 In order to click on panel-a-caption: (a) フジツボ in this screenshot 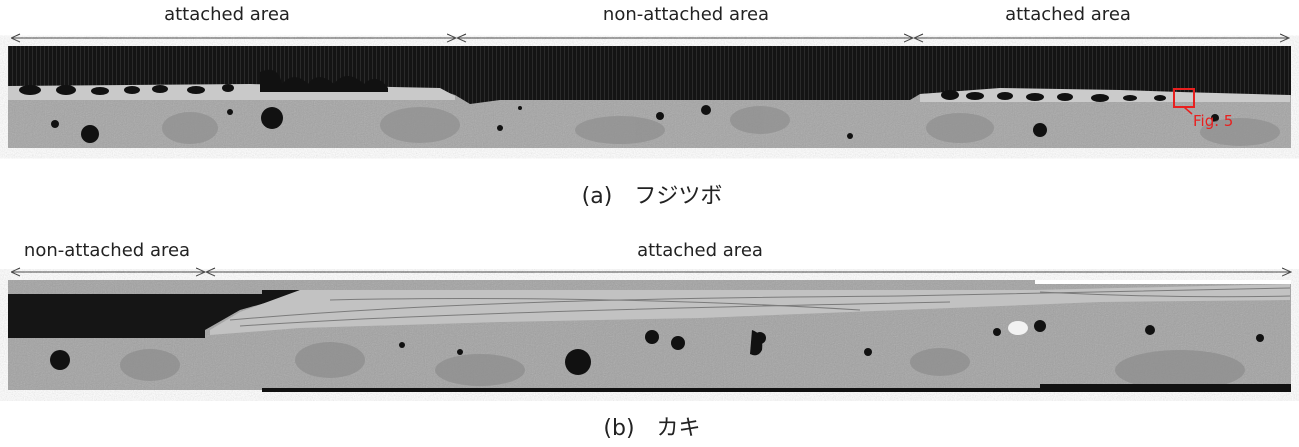, I will do `click(652, 196)`.